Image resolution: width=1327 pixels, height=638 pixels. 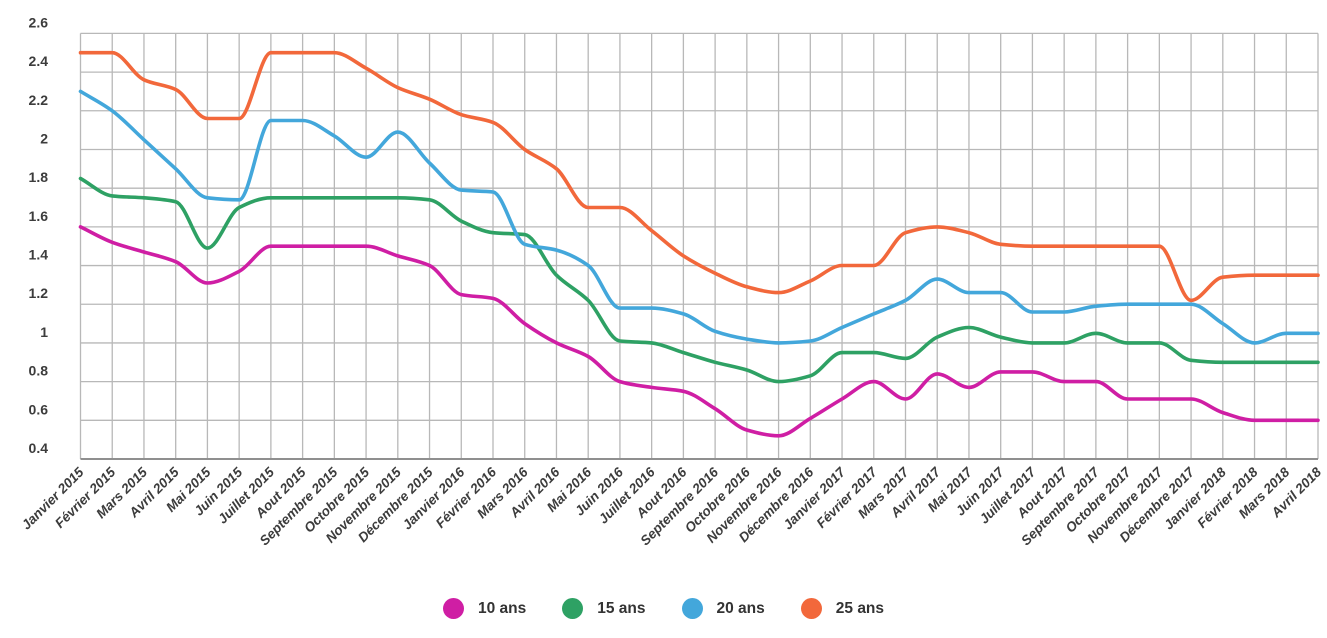 What do you see at coordinates (453, 608) in the screenshot?
I see `legend-swatch-10-ans-icon` at bounding box center [453, 608].